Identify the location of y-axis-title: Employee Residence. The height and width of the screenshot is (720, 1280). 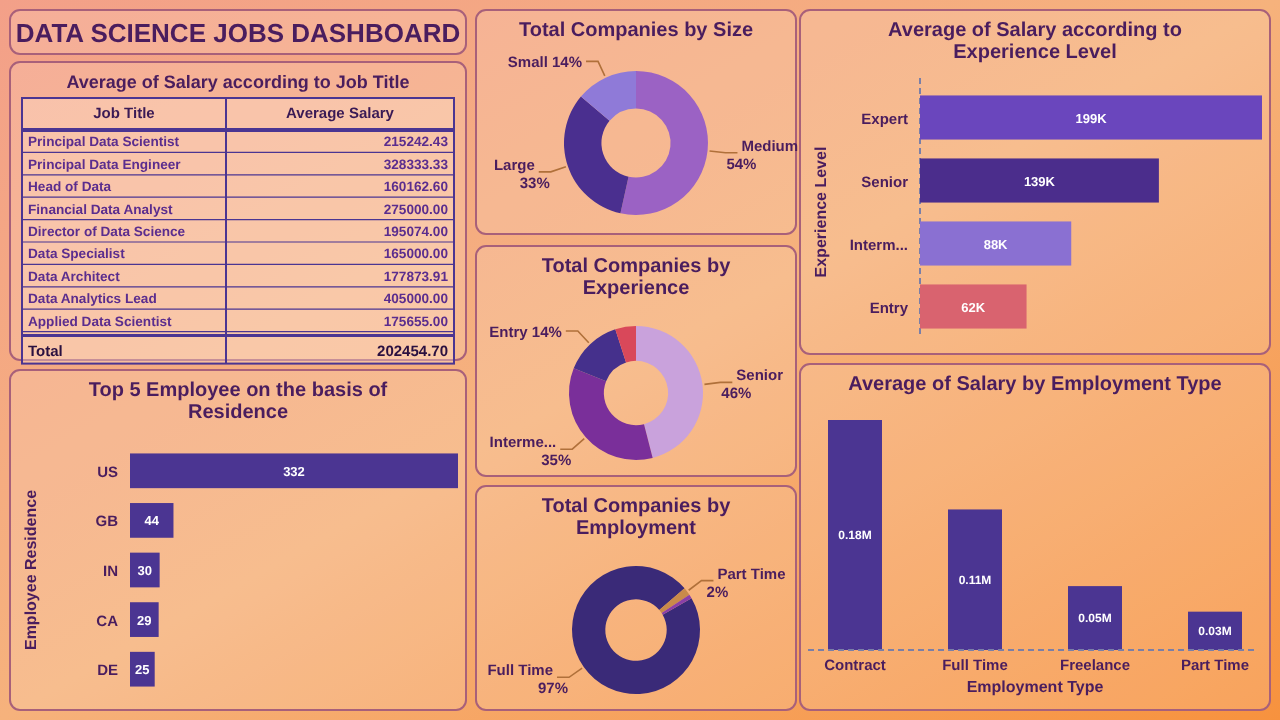
(31, 569).